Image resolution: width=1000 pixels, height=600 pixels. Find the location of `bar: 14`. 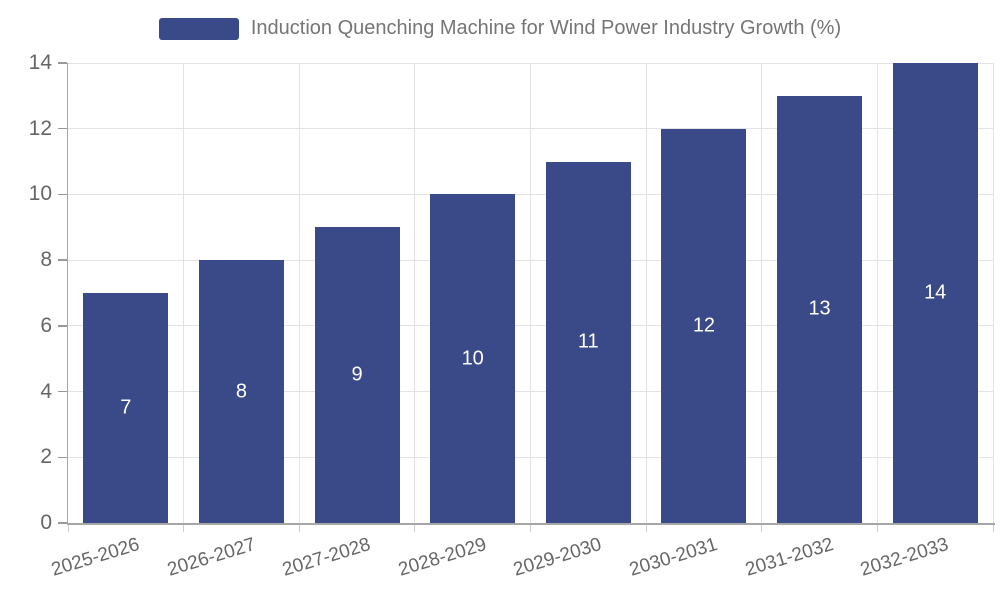

bar: 14 is located at coordinates (935, 293).